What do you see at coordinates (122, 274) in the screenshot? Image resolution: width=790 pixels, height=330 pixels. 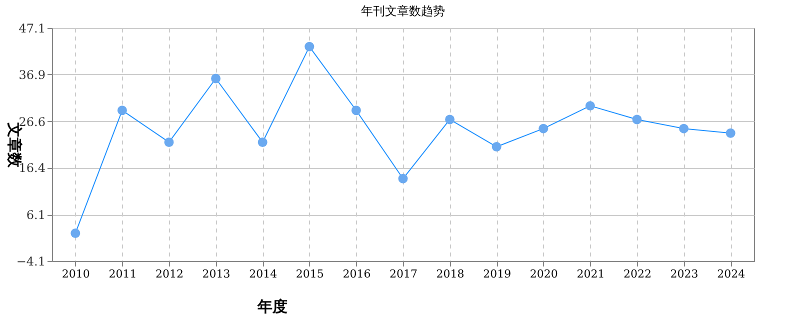 I see `x-tick-label: 2011` at bounding box center [122, 274].